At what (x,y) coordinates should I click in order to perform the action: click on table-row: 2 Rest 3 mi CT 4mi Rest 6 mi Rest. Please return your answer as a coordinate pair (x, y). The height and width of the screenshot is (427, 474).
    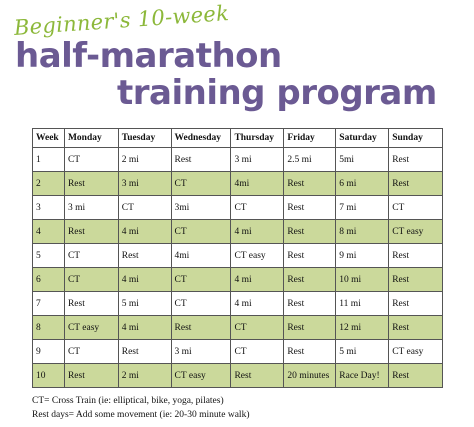
    Looking at the image, I should click on (237, 183).